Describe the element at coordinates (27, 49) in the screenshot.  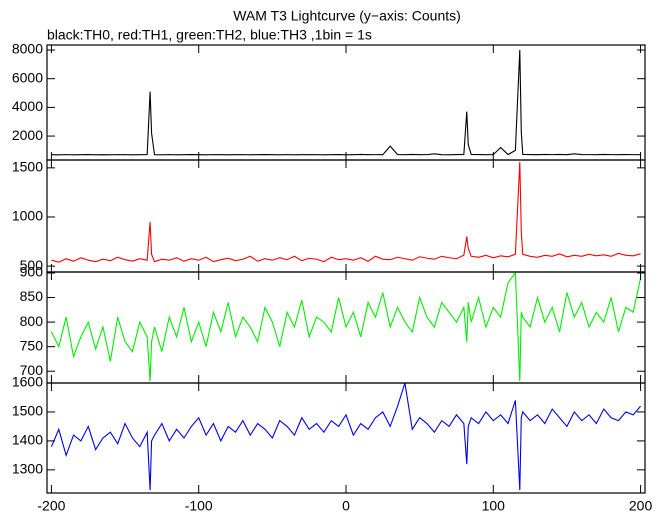
I see `y-tick-label: 8000` at that location.